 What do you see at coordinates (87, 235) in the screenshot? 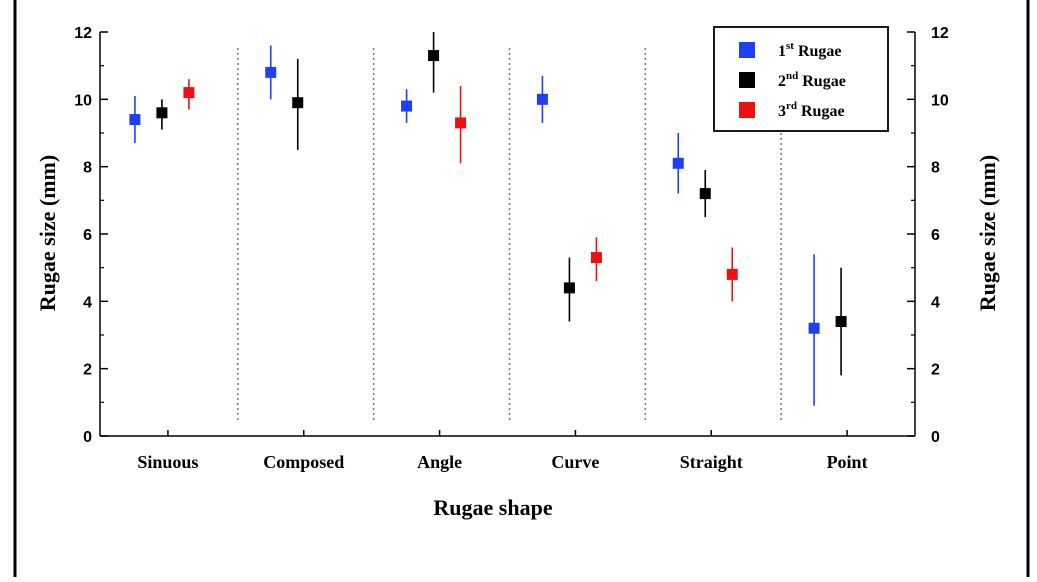
I see `y-tick-label-left: 6` at bounding box center [87, 235].